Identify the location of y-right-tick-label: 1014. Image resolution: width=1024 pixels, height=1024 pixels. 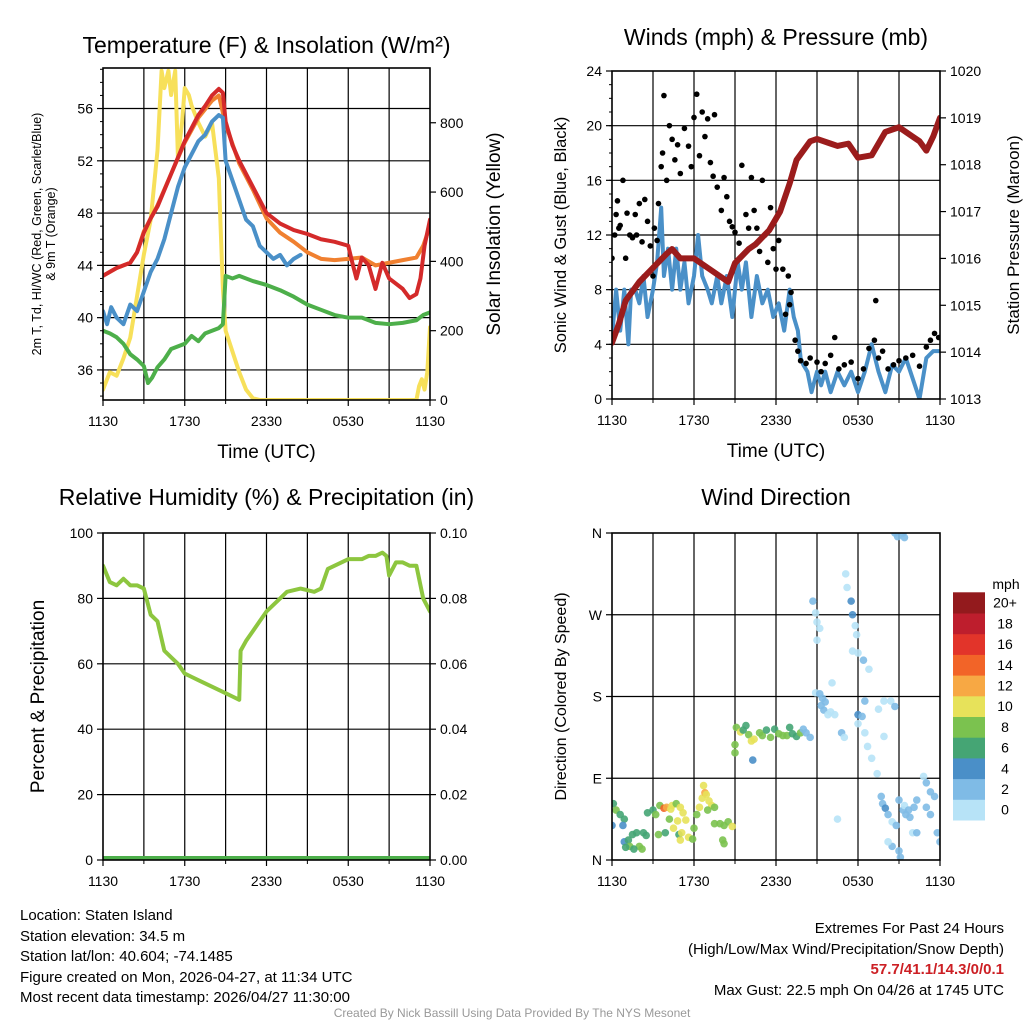
(965, 352).